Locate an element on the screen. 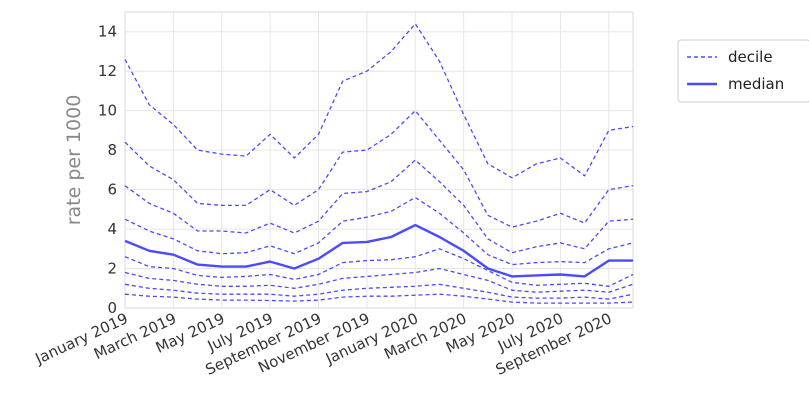 The height and width of the screenshot is (415, 809). legend-decile-label: decile is located at coordinates (750, 57).